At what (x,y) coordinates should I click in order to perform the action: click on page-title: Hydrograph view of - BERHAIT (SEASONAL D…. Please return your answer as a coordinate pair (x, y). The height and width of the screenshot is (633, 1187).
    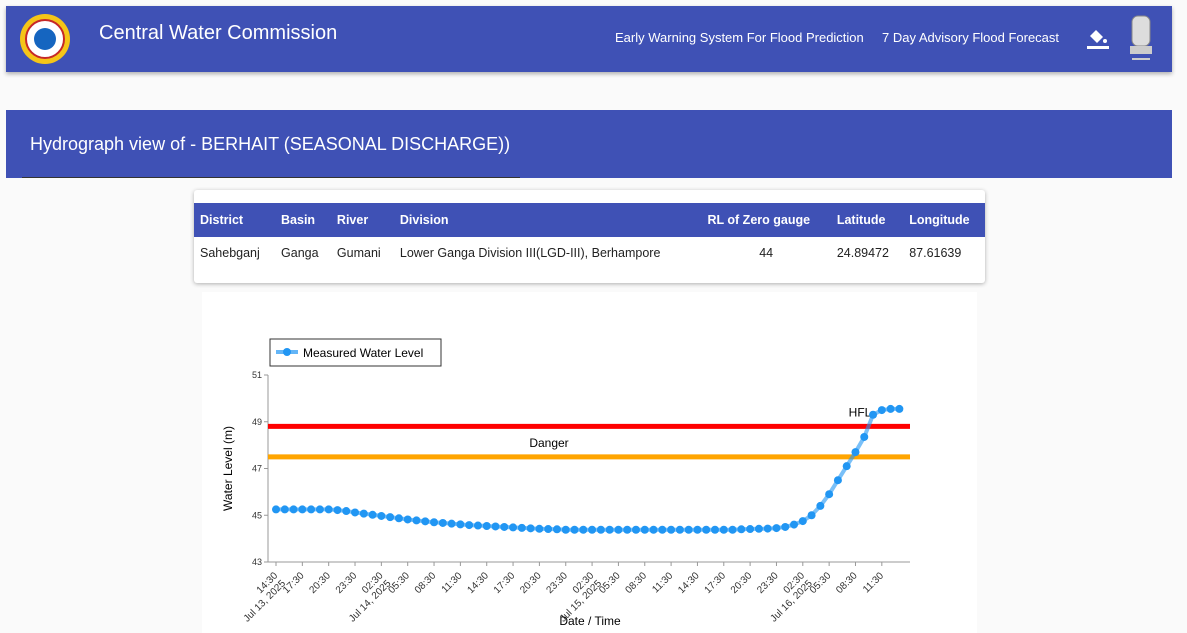
    Looking at the image, I should click on (270, 144).